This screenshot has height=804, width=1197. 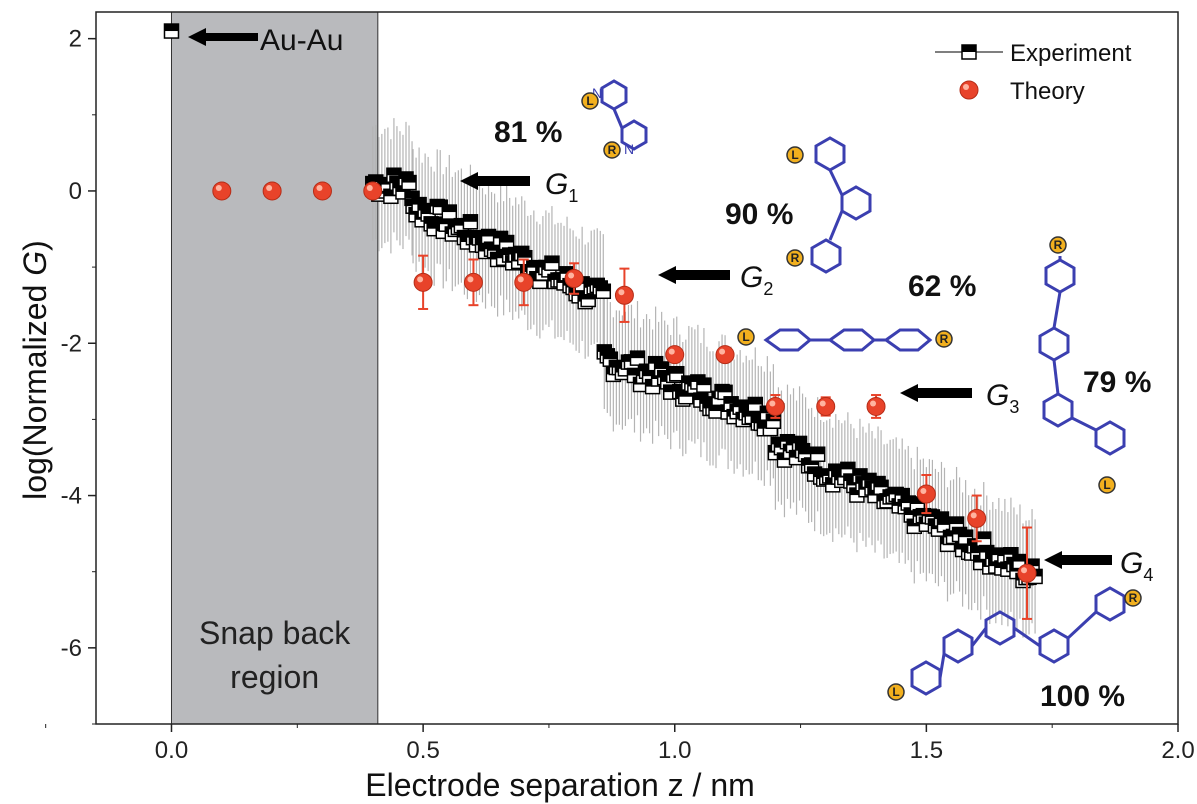 What do you see at coordinates (756, 280) in the screenshot?
I see `g2-label: G2` at bounding box center [756, 280].